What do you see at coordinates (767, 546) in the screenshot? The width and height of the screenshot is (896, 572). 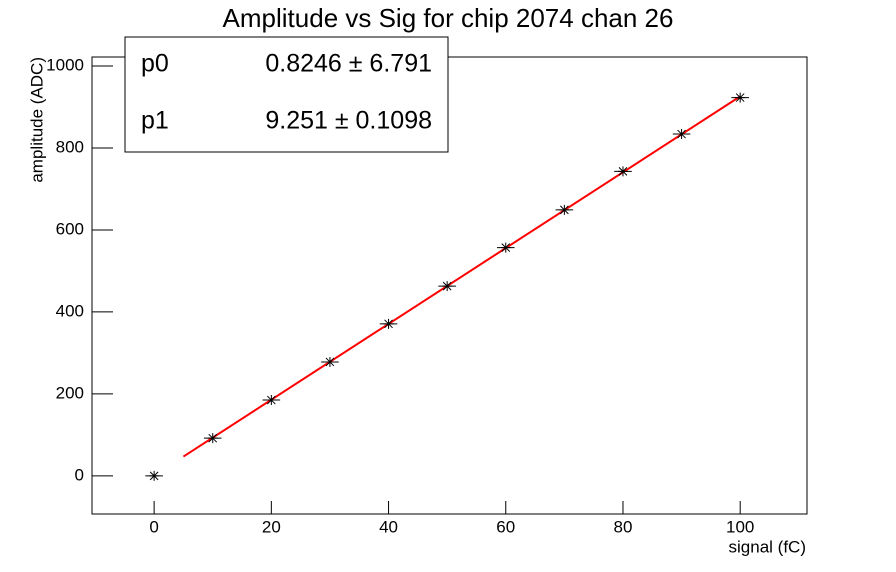 I see `x-axis-title: signal (fC)` at bounding box center [767, 546].